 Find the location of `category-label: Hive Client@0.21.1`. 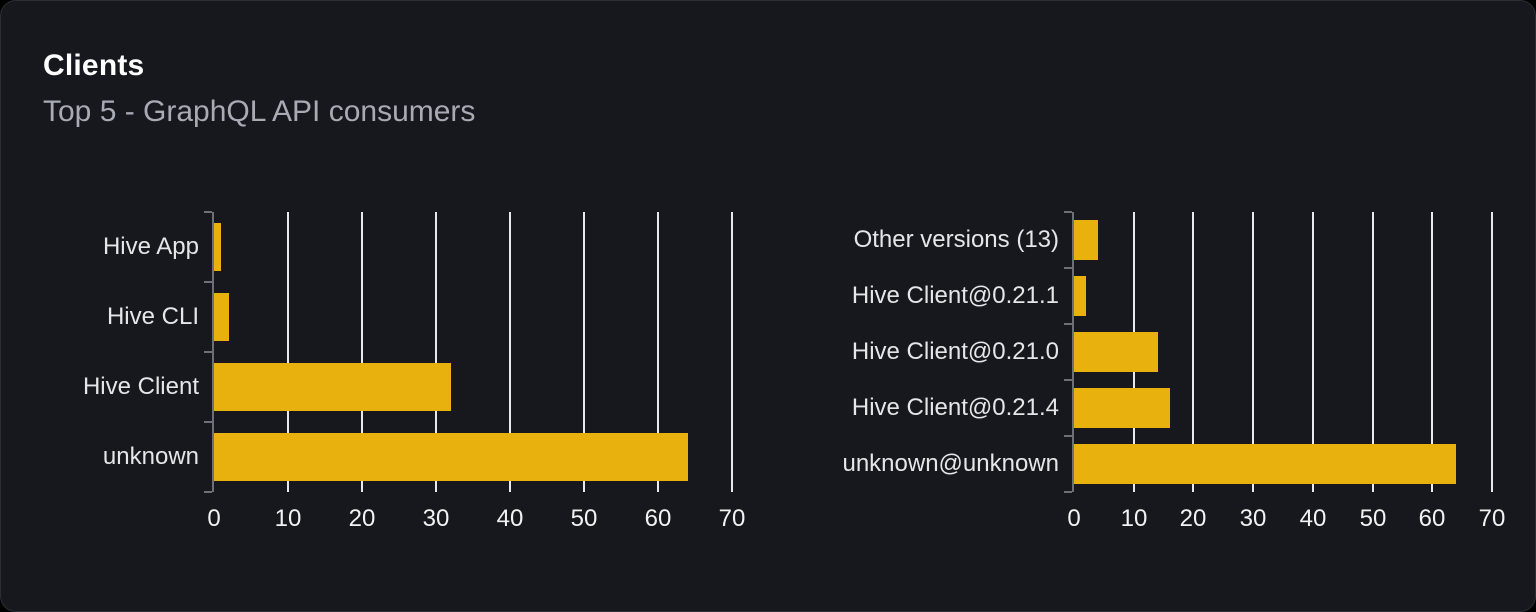

category-label: Hive Client@0.21.1 is located at coordinates (955, 295).